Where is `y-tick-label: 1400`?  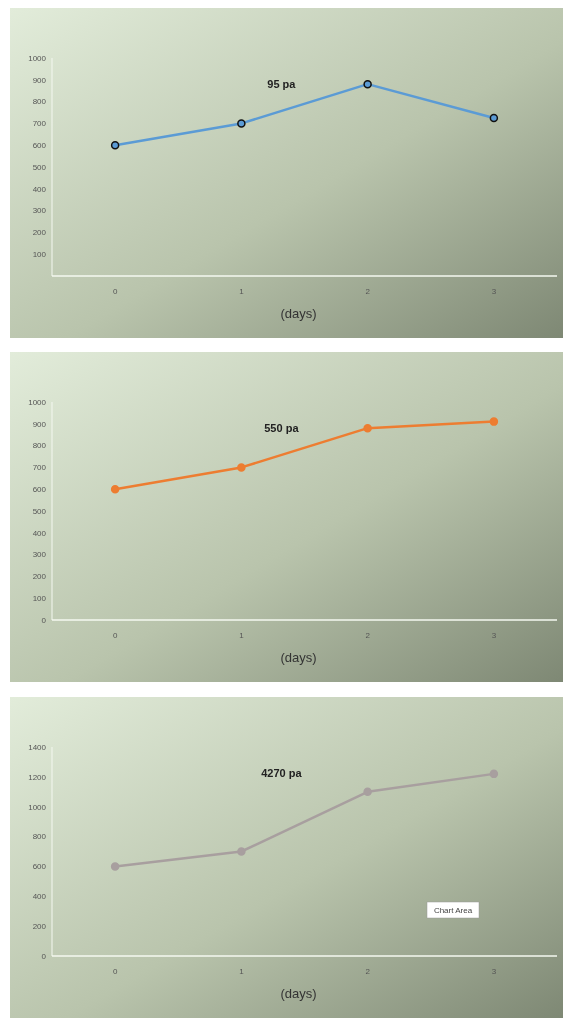
y-tick-label: 1400 is located at coordinates (37, 747).